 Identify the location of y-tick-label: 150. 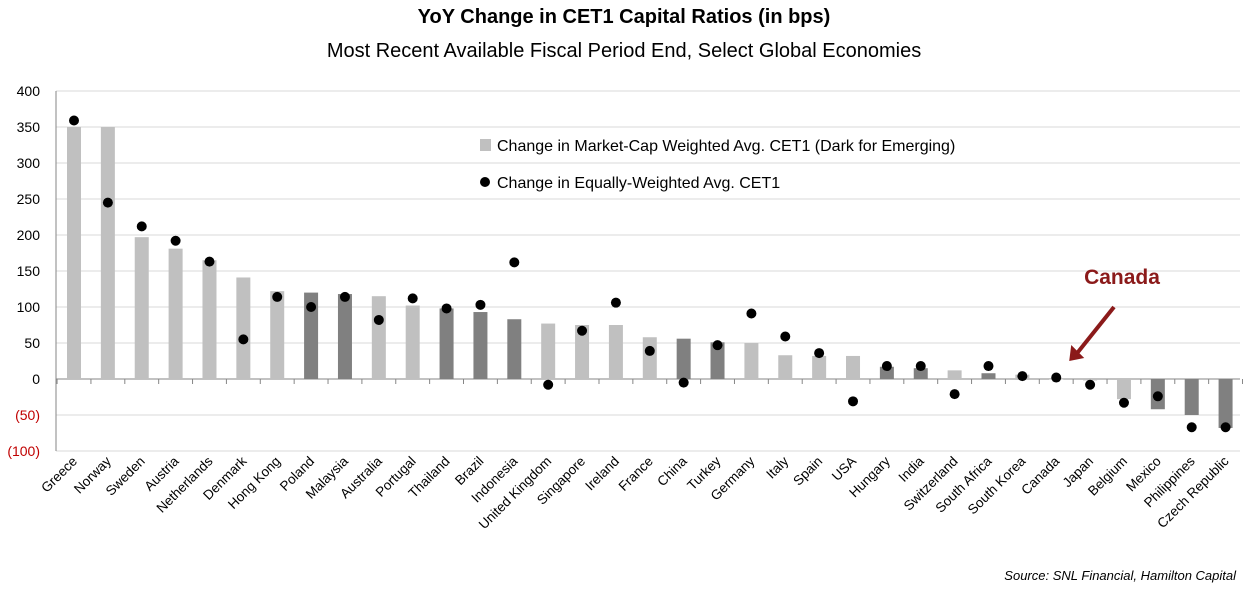
(29, 271).